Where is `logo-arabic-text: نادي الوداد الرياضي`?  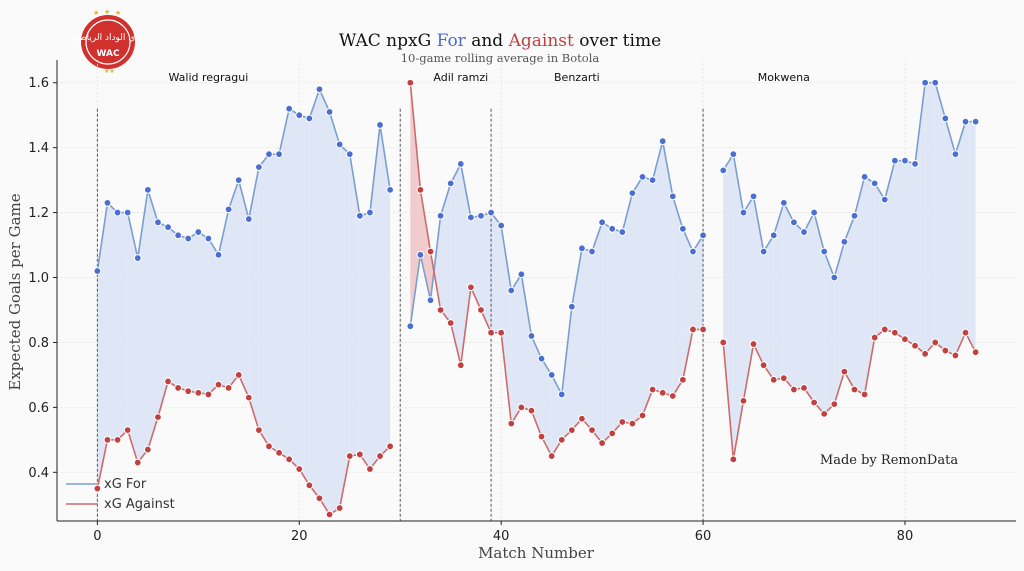
logo-arabic-text: نادي الوداد الرياضي is located at coordinates (107, 38).